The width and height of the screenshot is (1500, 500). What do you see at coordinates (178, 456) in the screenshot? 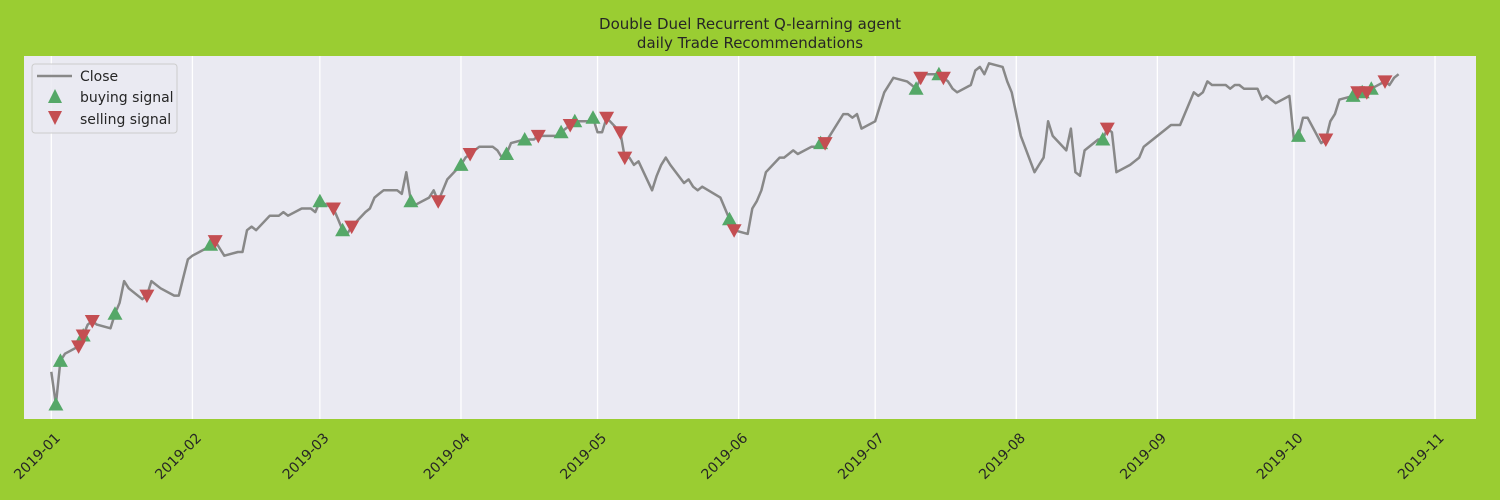
I see `x-tick-label: 2019-02` at bounding box center [178, 456].